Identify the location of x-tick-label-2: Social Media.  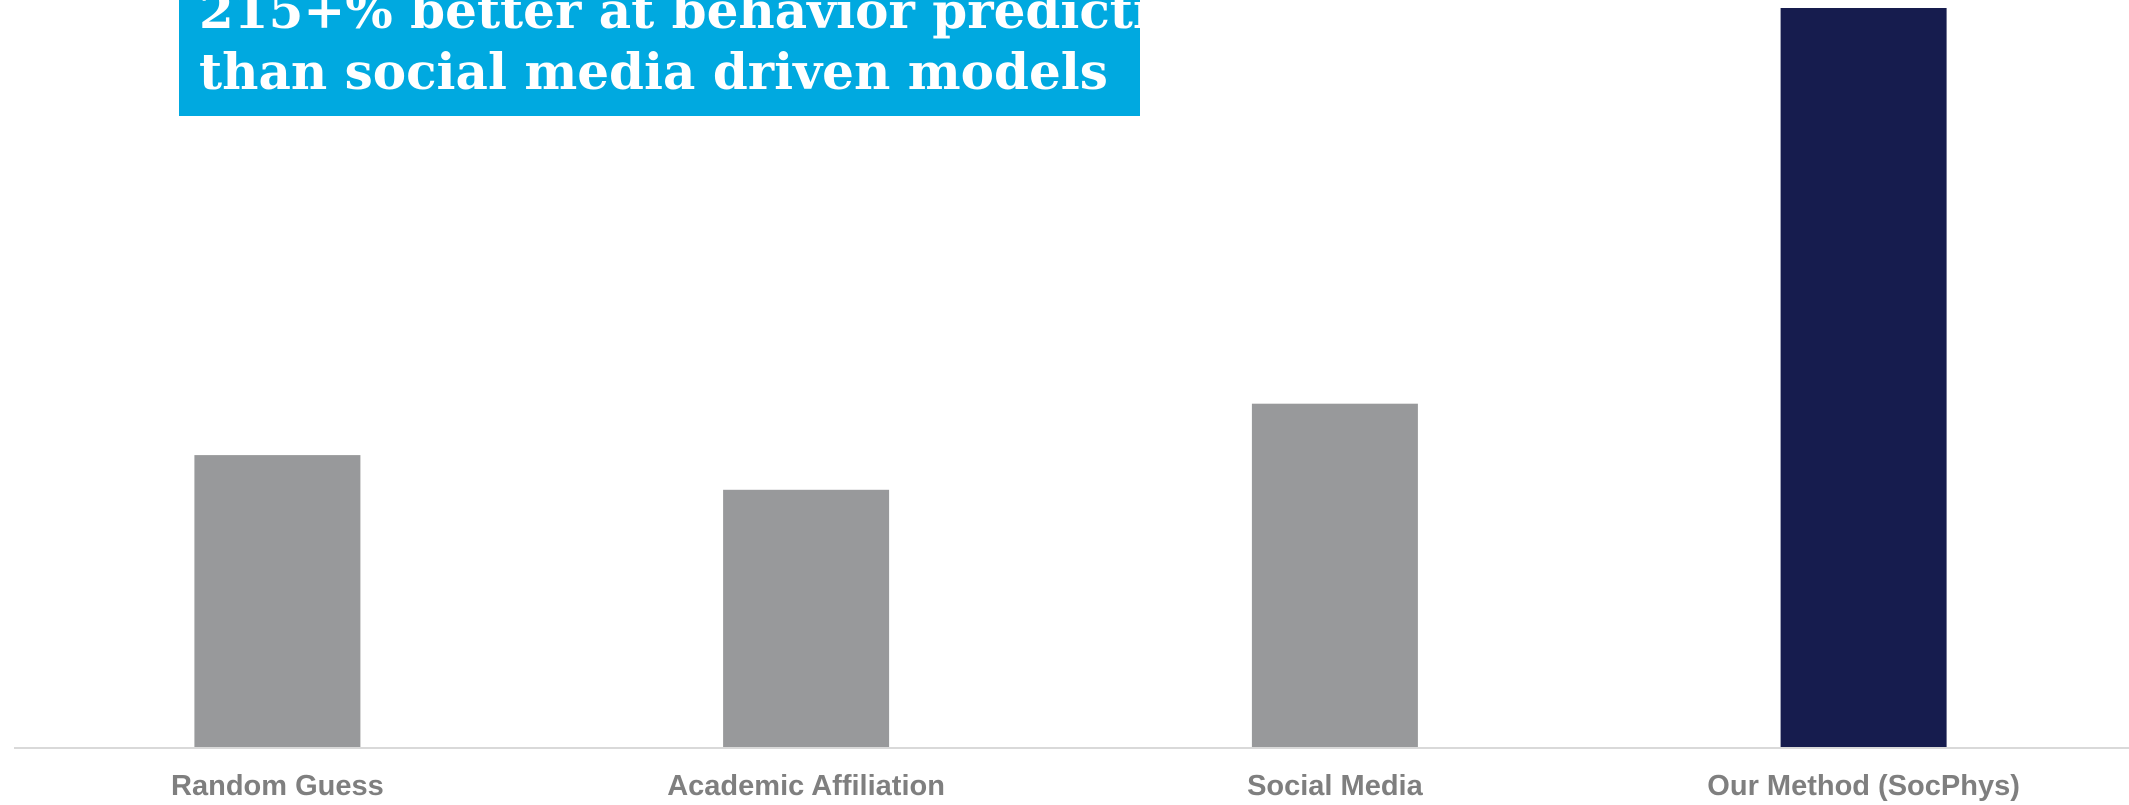
(1335, 786).